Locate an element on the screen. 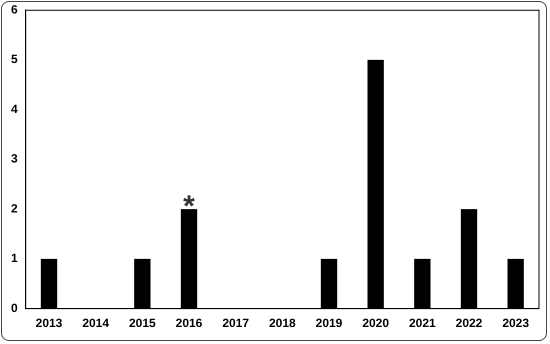 The height and width of the screenshot is (344, 550). y-tick-label: 4 is located at coordinates (14, 109).